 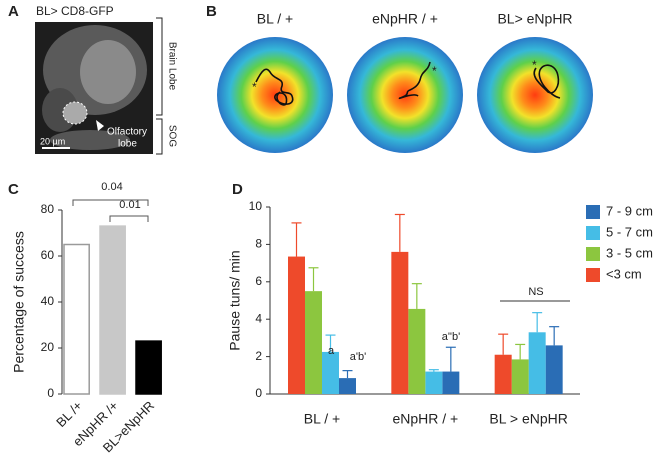 I want to click on olfactory-label: Olfactory, so click(x=127, y=132).